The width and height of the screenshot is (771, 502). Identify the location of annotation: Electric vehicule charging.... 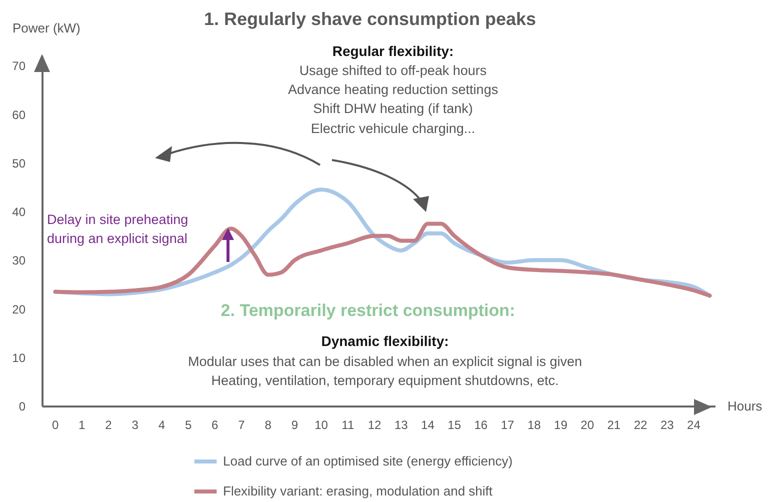
(393, 128).